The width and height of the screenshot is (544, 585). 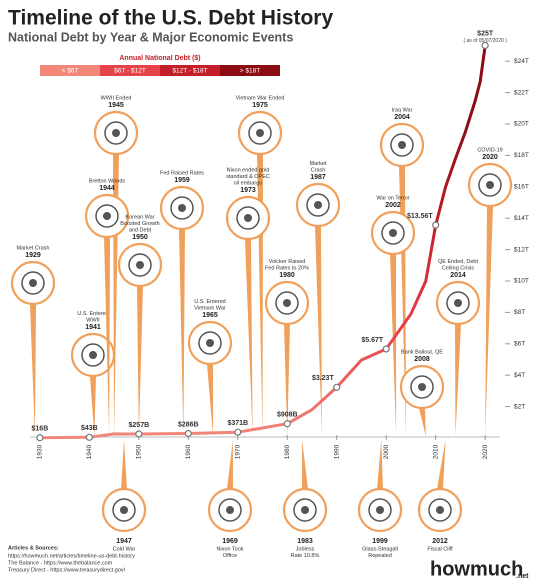 What do you see at coordinates (89, 428) in the screenshot?
I see `value-label: $43B` at bounding box center [89, 428].